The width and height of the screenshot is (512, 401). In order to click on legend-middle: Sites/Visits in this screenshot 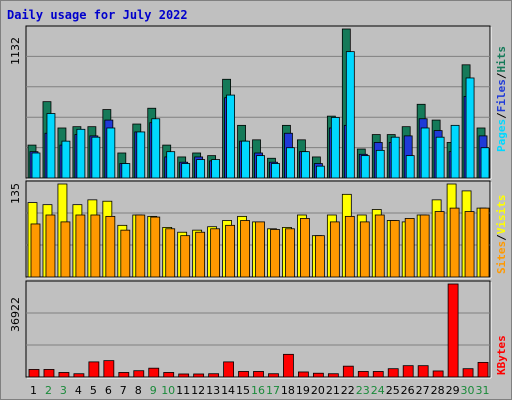, I will do `click(501, 235)`.